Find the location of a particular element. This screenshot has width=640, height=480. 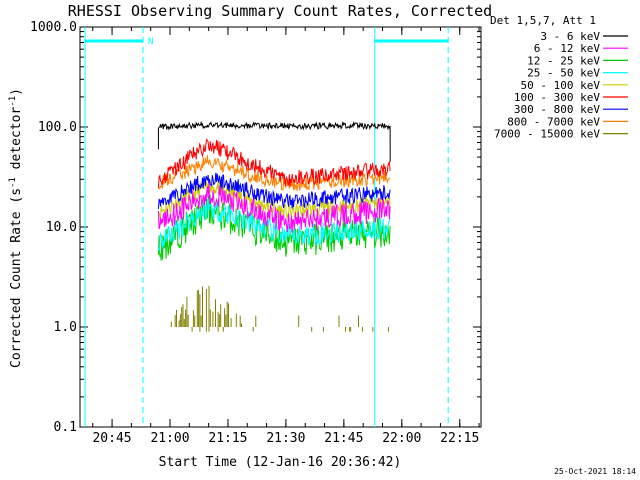

x-tick-label: 21:30 is located at coordinates (285, 438).